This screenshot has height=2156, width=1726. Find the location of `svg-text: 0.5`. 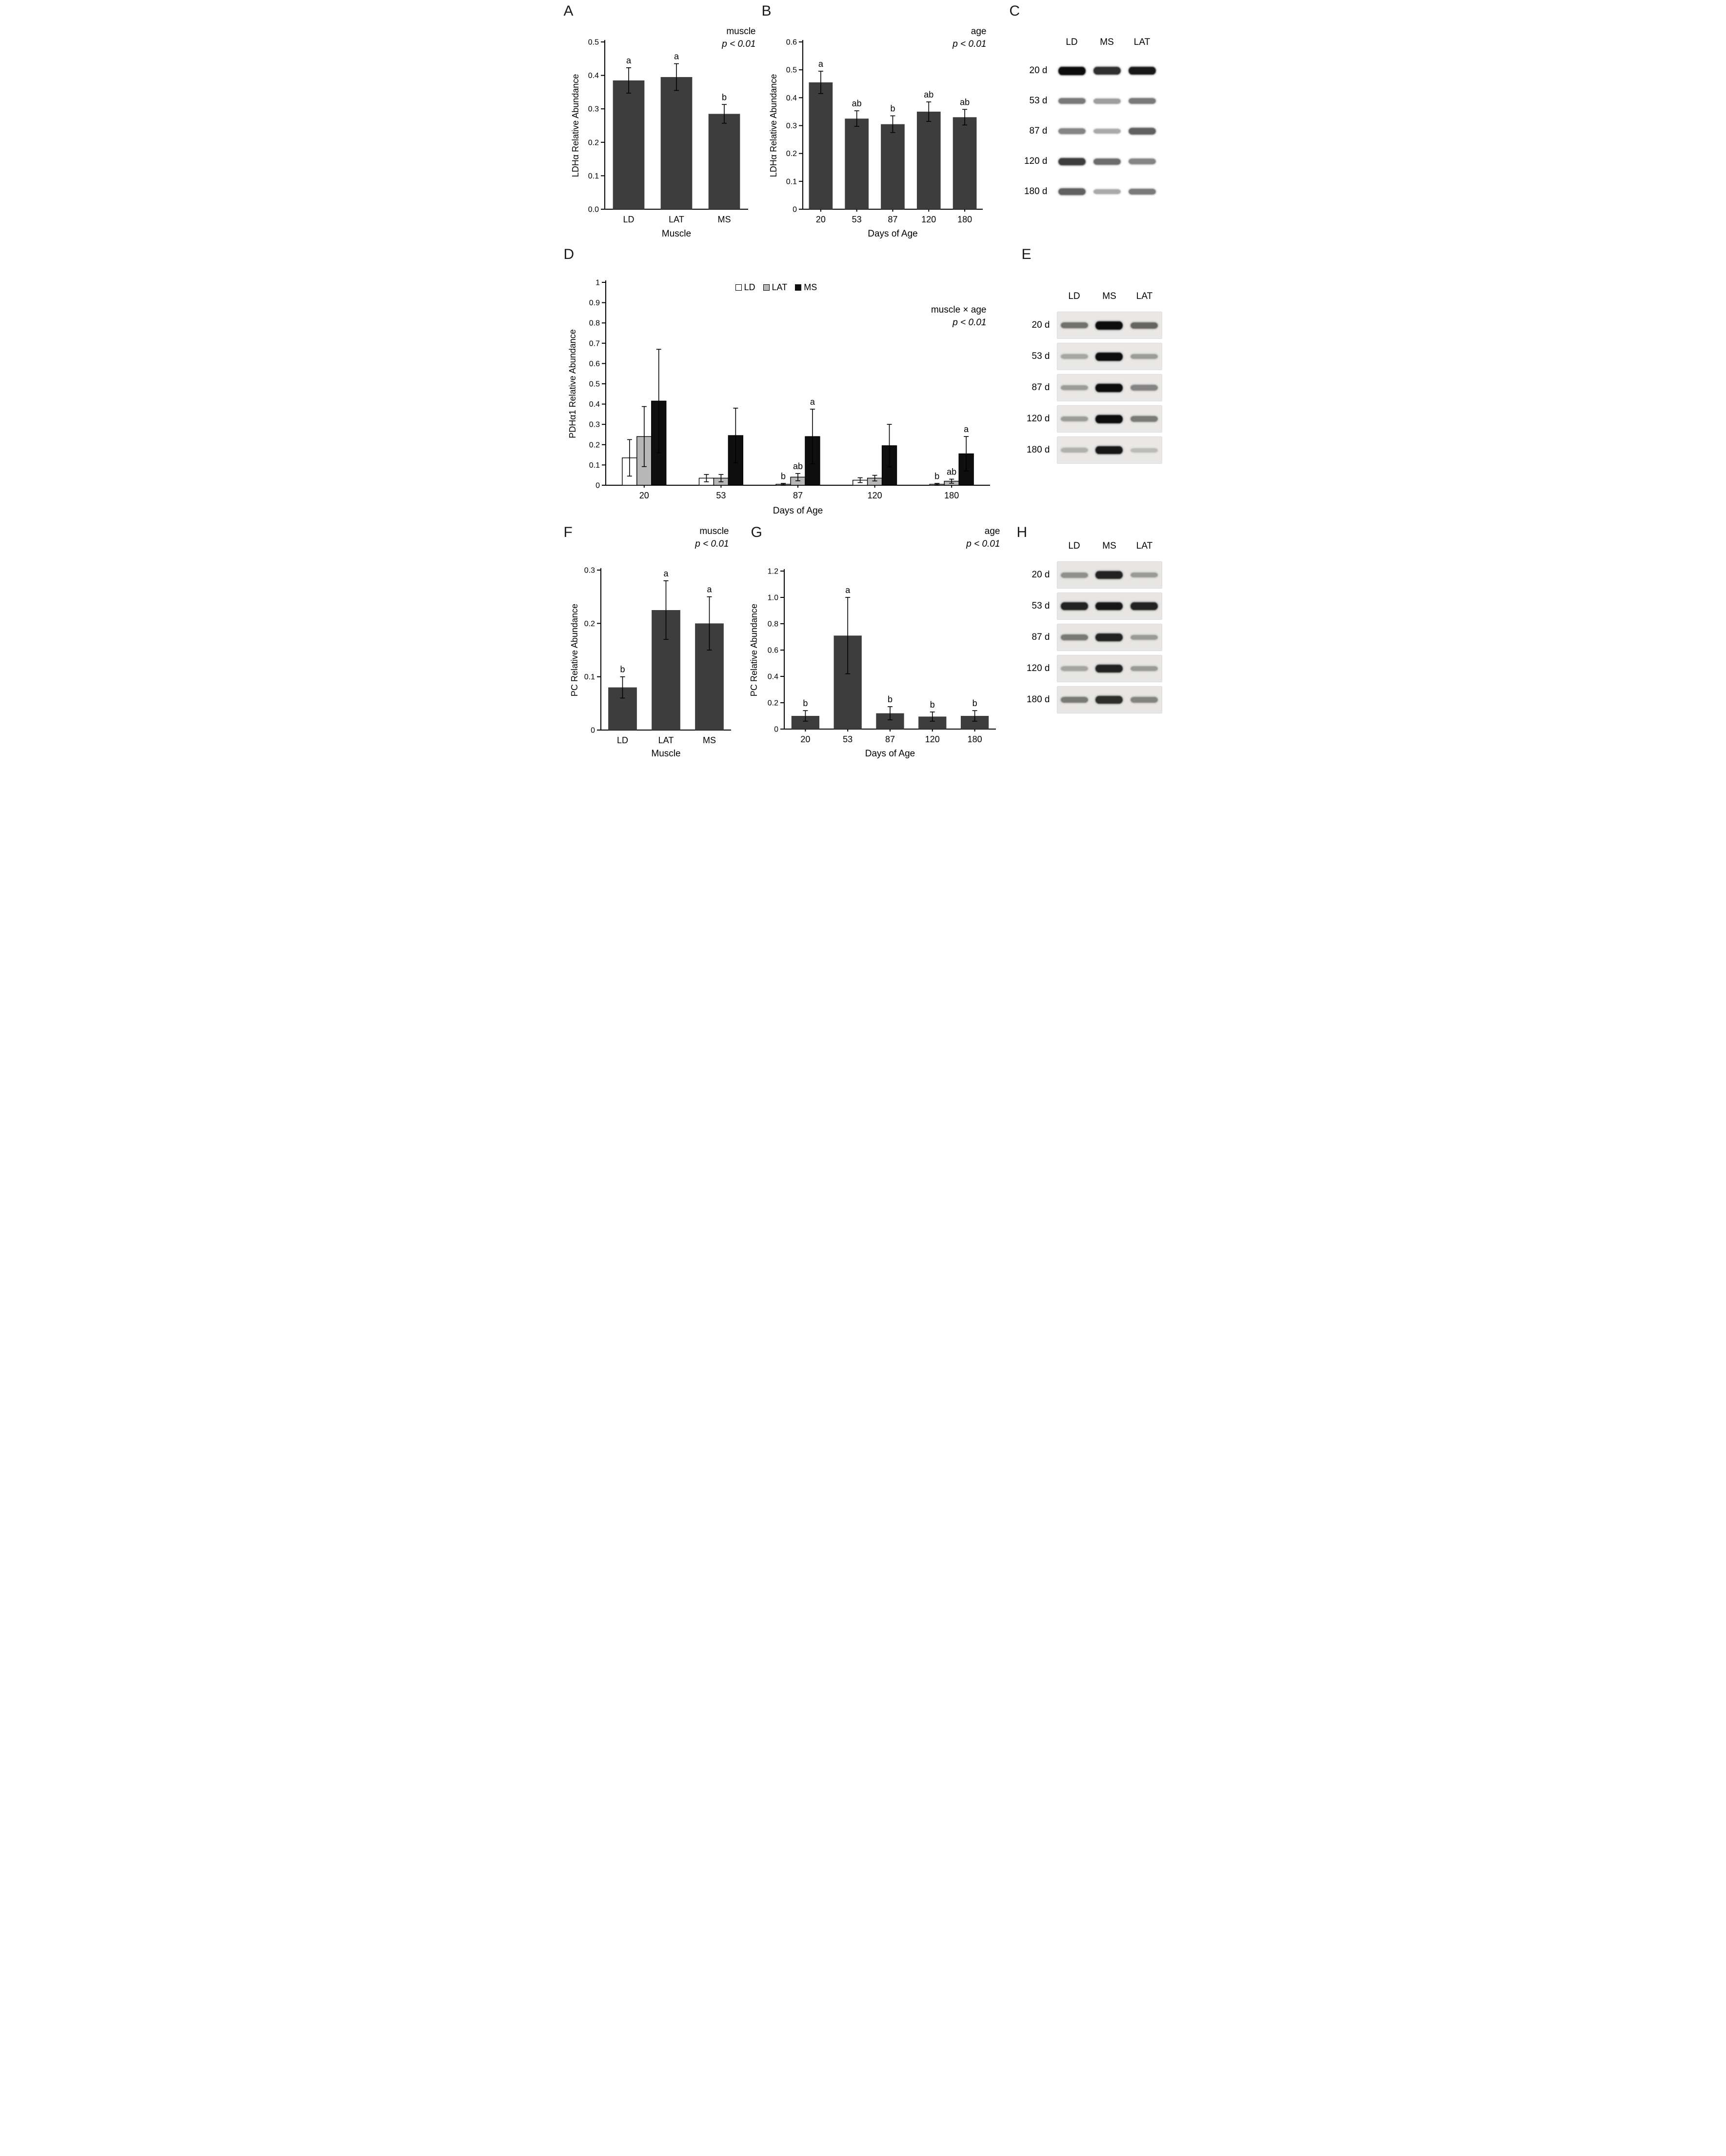

svg-text: 0.5 is located at coordinates (594, 385).